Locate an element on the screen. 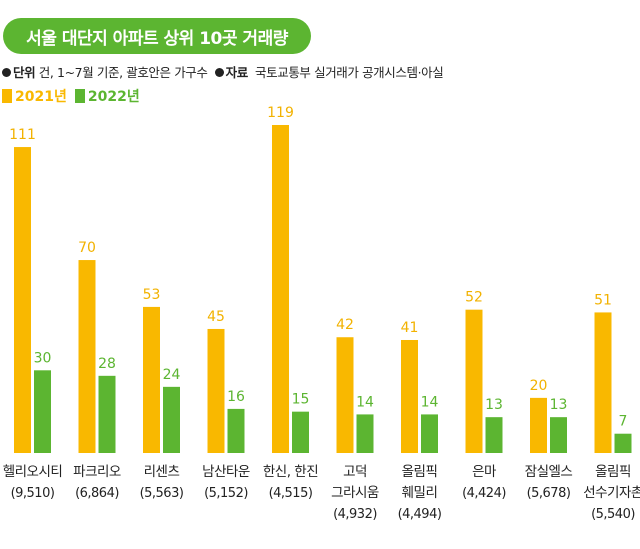 The height and width of the screenshot is (549, 640). household-label-2: (5,563) is located at coordinates (162, 493).